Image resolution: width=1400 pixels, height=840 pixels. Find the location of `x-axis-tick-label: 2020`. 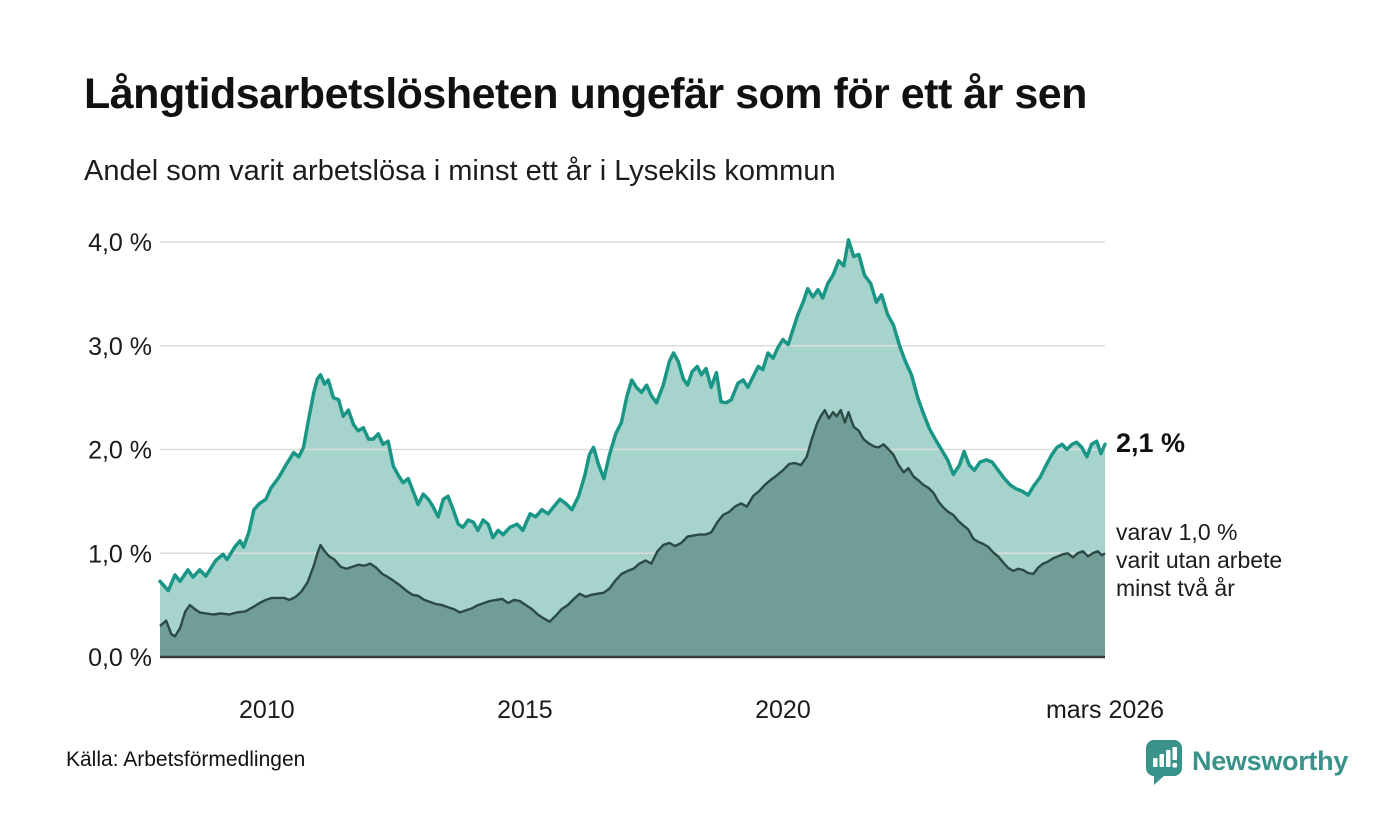

x-axis-tick-label: 2020 is located at coordinates (783, 710).